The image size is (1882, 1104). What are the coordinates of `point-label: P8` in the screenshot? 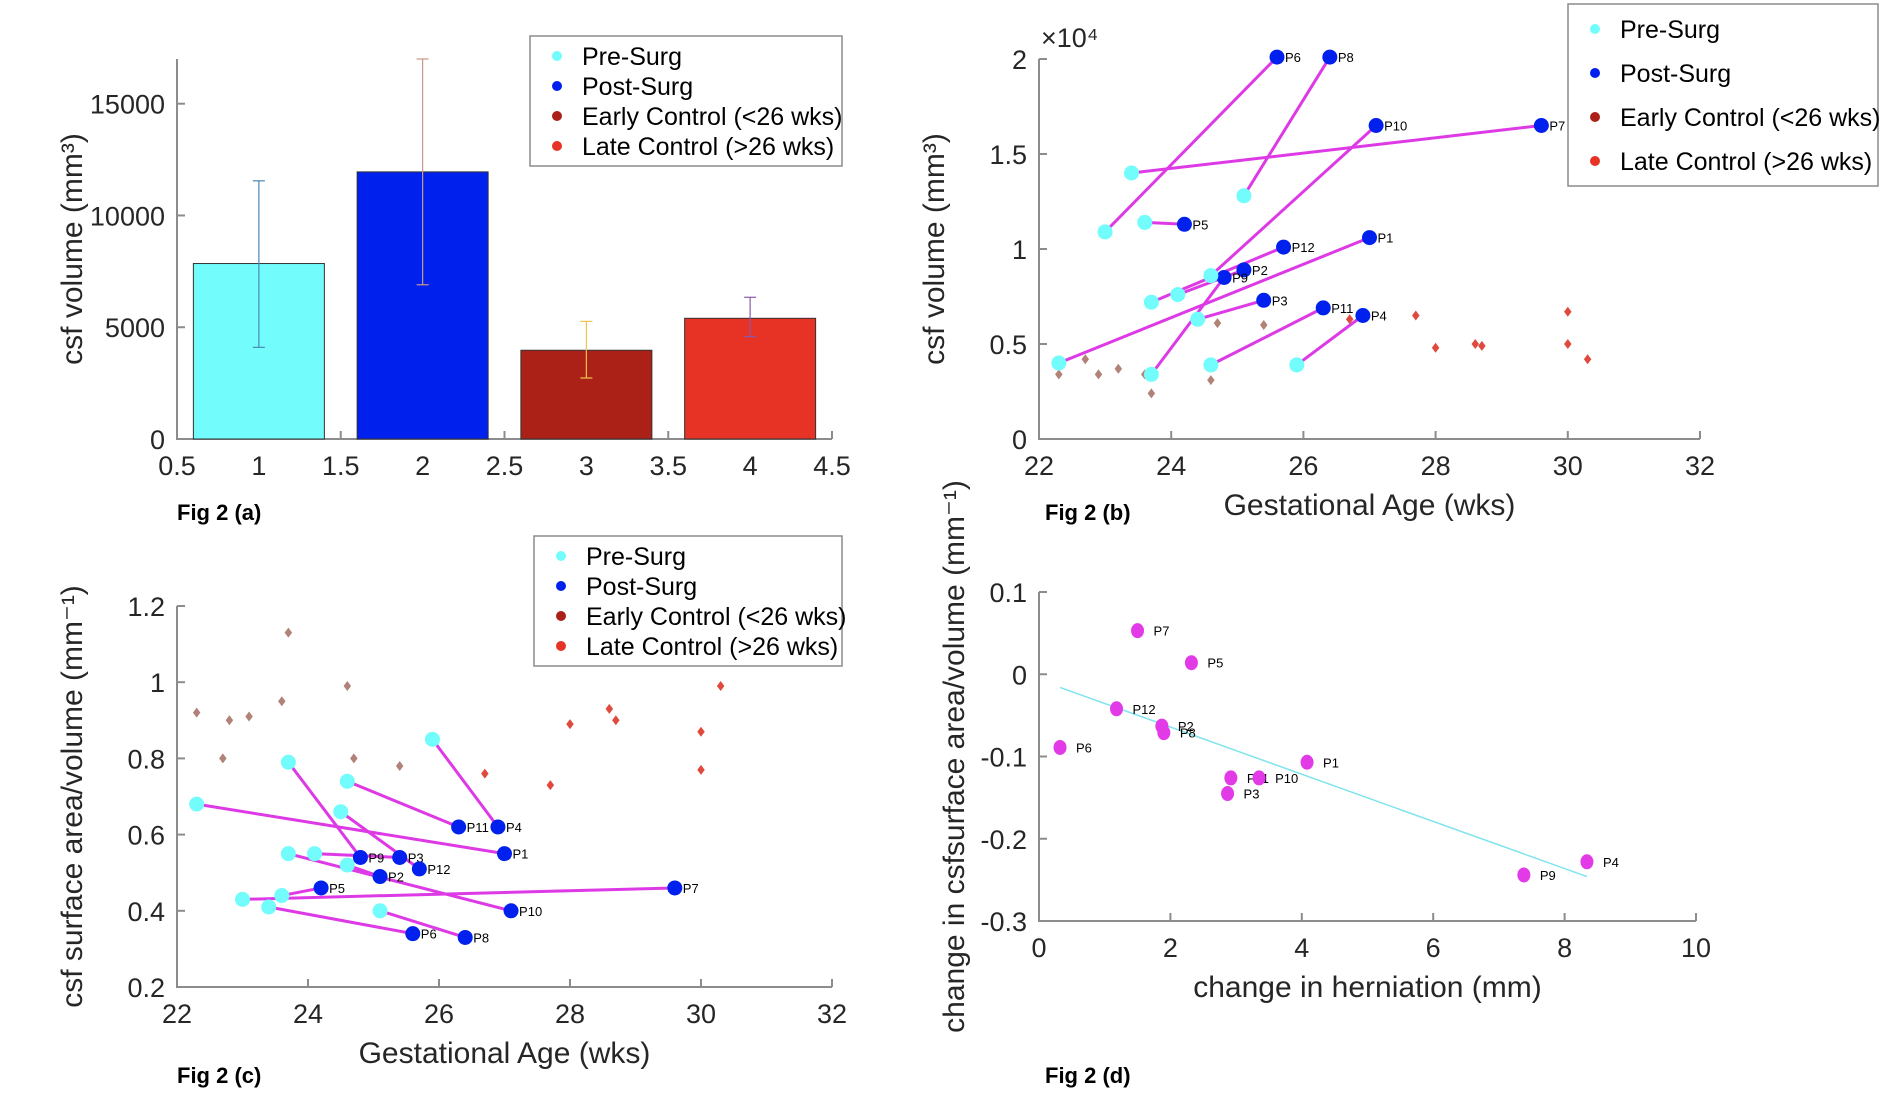 It's located at (1188, 733).